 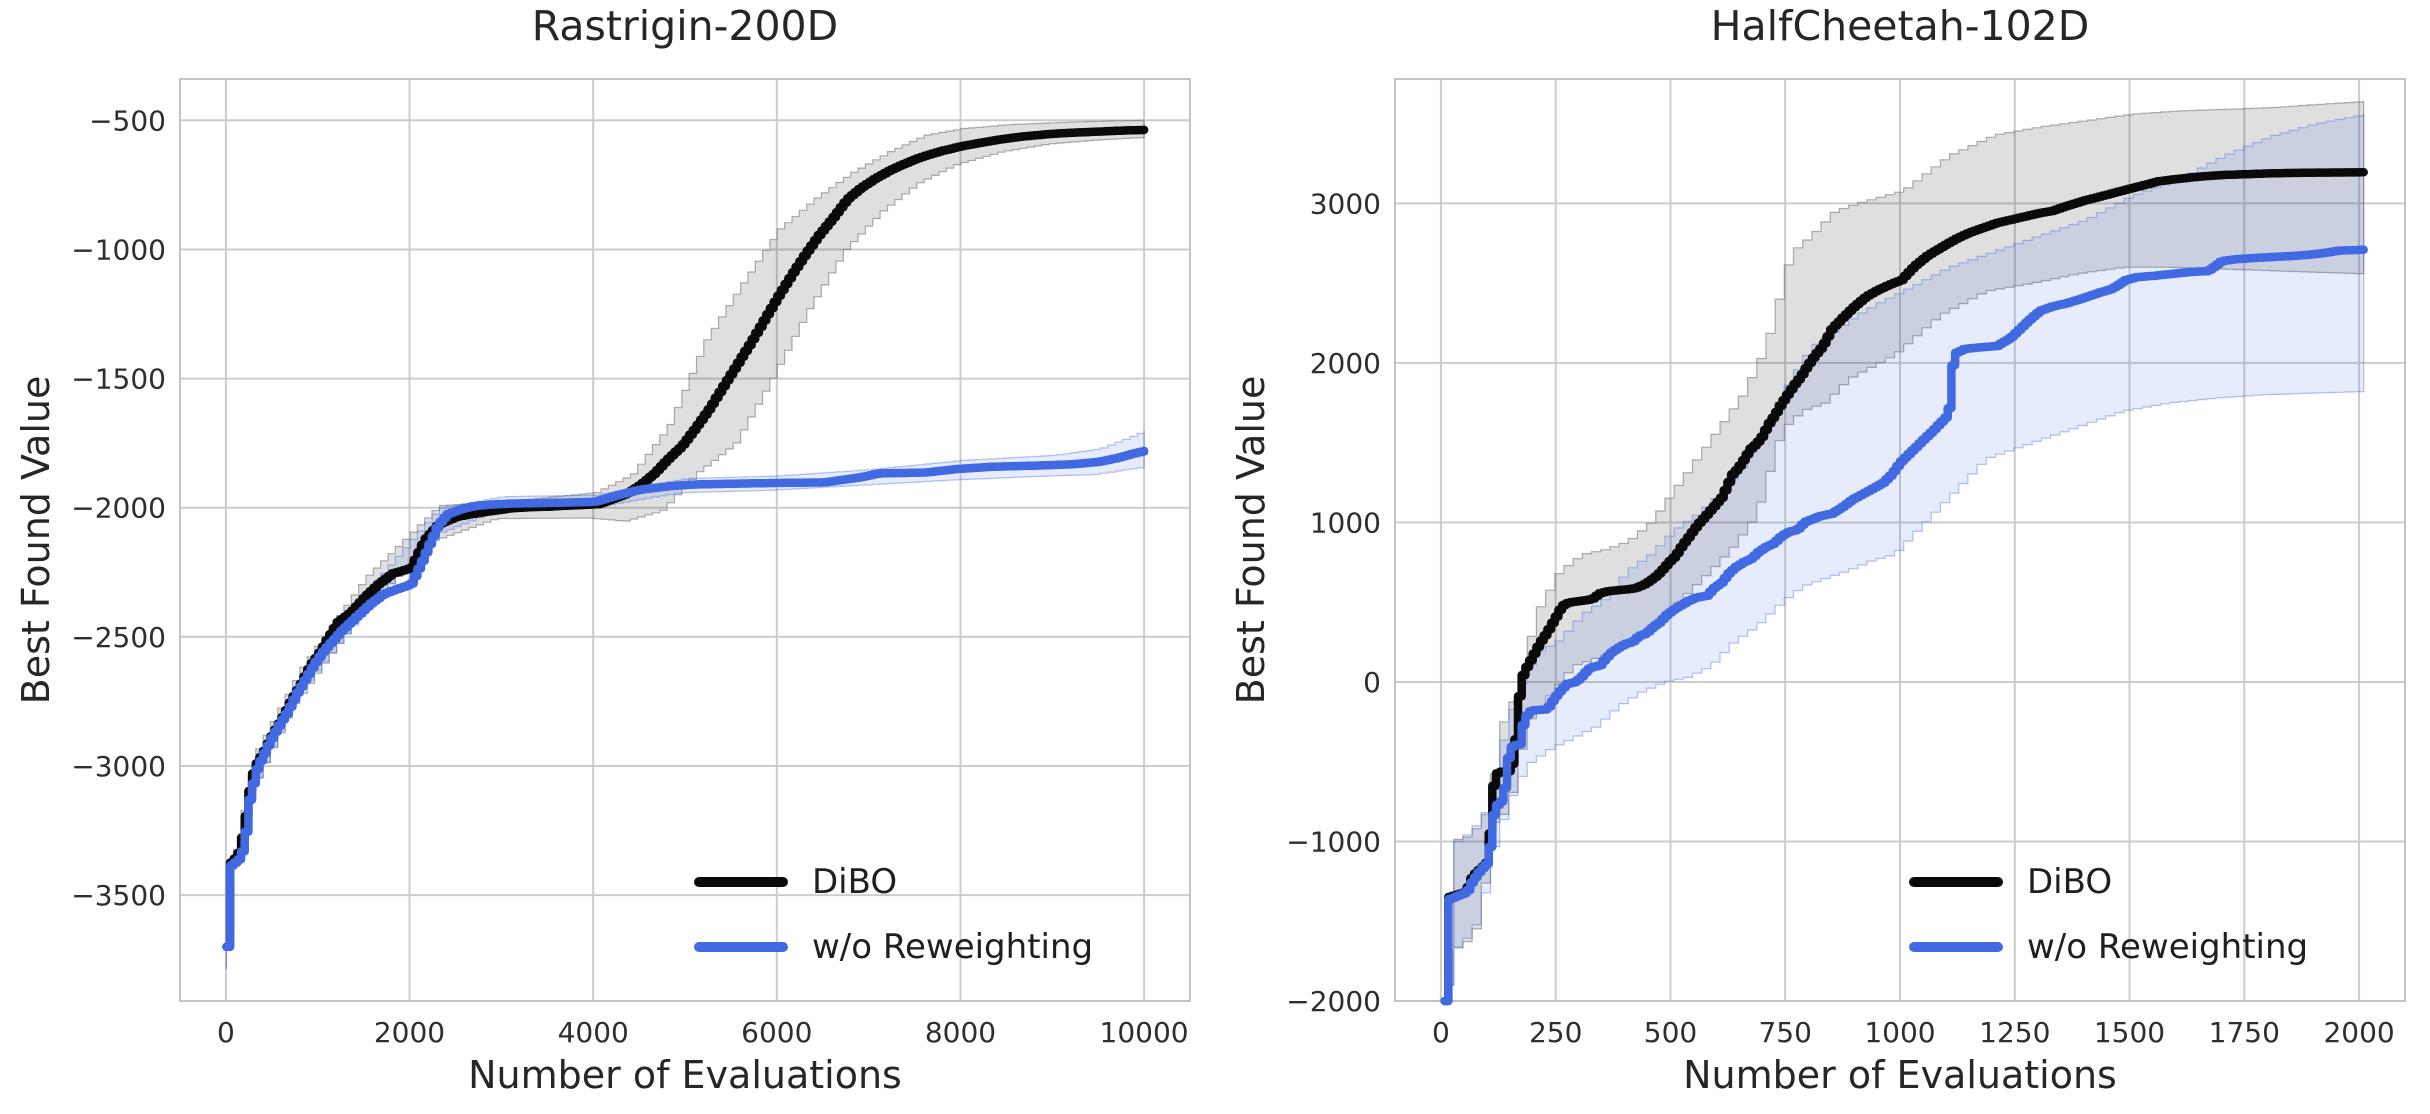 I want to click on x-tick: 500, so click(x=1670, y=1032).